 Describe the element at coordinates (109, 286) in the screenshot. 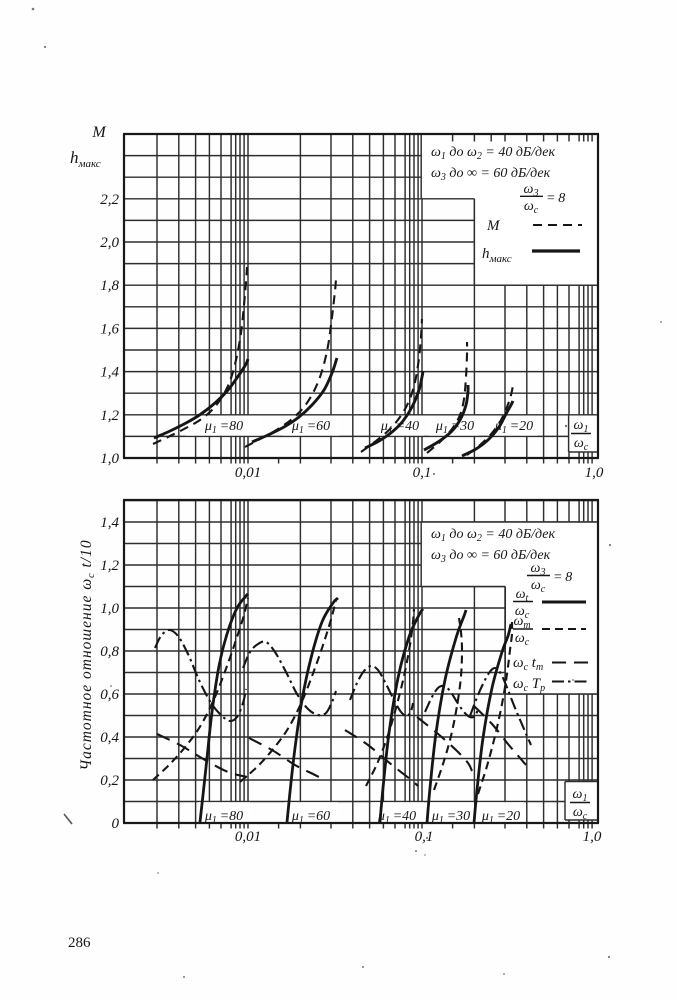

I see `svg-text: 1,8` at that location.